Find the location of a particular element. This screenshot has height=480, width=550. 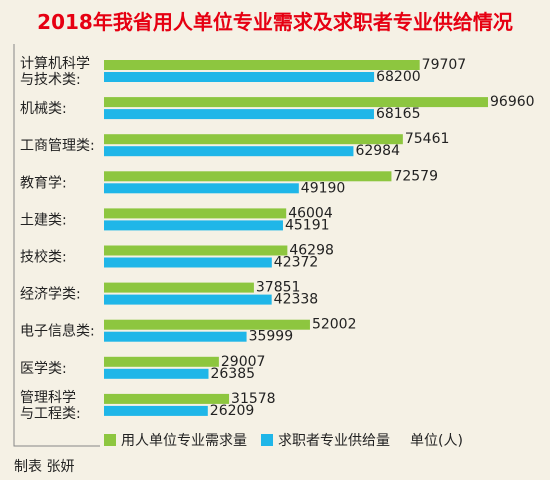

value-label: 42372 is located at coordinates (296, 263).